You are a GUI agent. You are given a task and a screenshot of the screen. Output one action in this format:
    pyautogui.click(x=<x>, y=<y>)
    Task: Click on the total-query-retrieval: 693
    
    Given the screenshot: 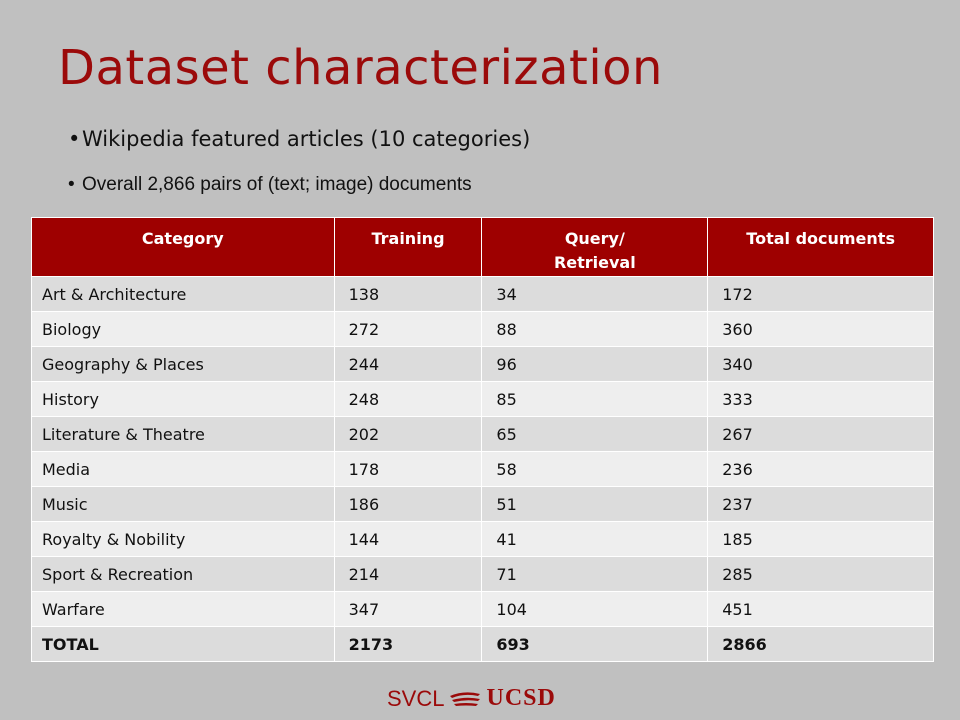 What is the action you would take?
    pyautogui.click(x=595, y=644)
    